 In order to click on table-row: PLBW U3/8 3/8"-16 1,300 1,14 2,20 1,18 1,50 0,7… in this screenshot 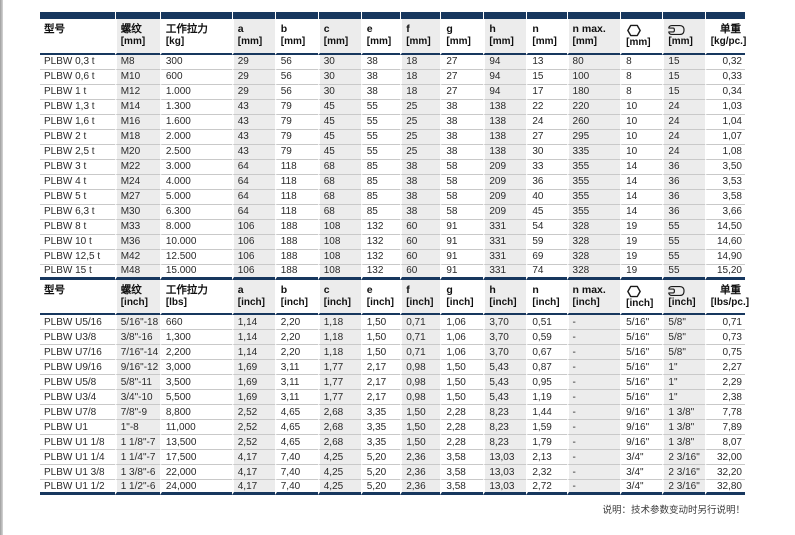, I will do `click(392, 337)`.